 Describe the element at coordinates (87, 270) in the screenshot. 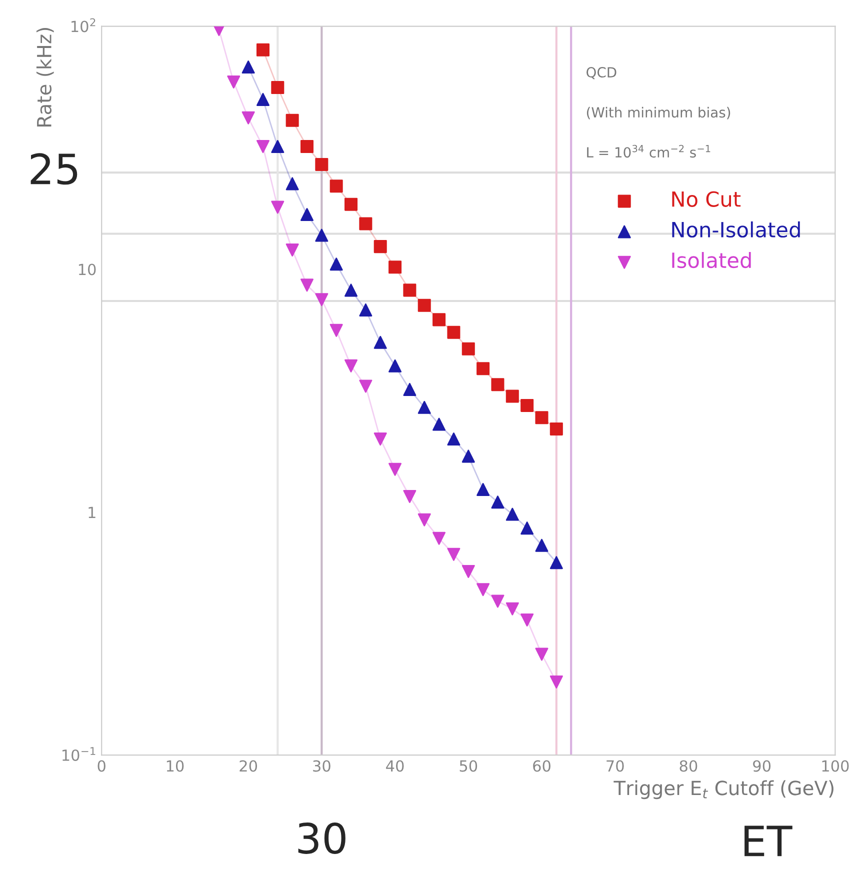

I see `y-tick-label: 10` at that location.